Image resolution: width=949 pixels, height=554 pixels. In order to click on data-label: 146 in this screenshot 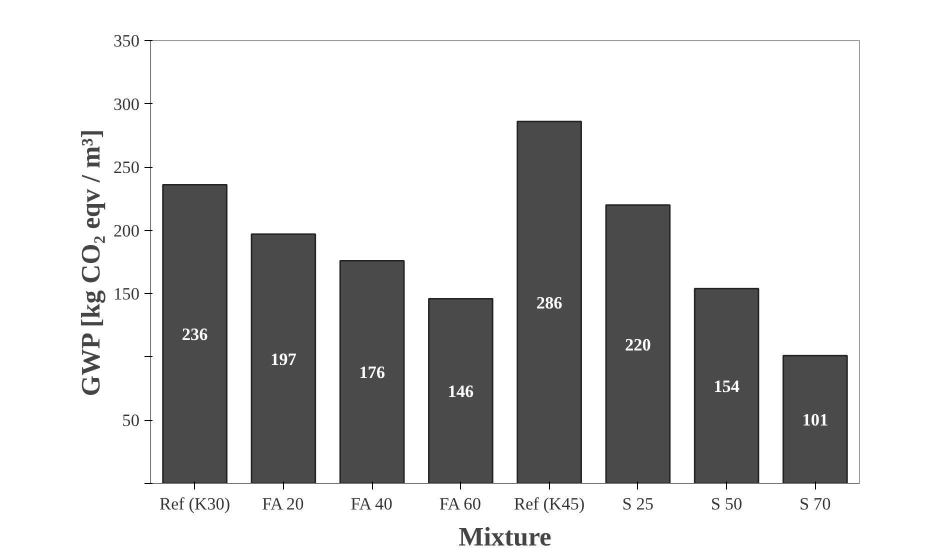, I will do `click(461, 392)`.